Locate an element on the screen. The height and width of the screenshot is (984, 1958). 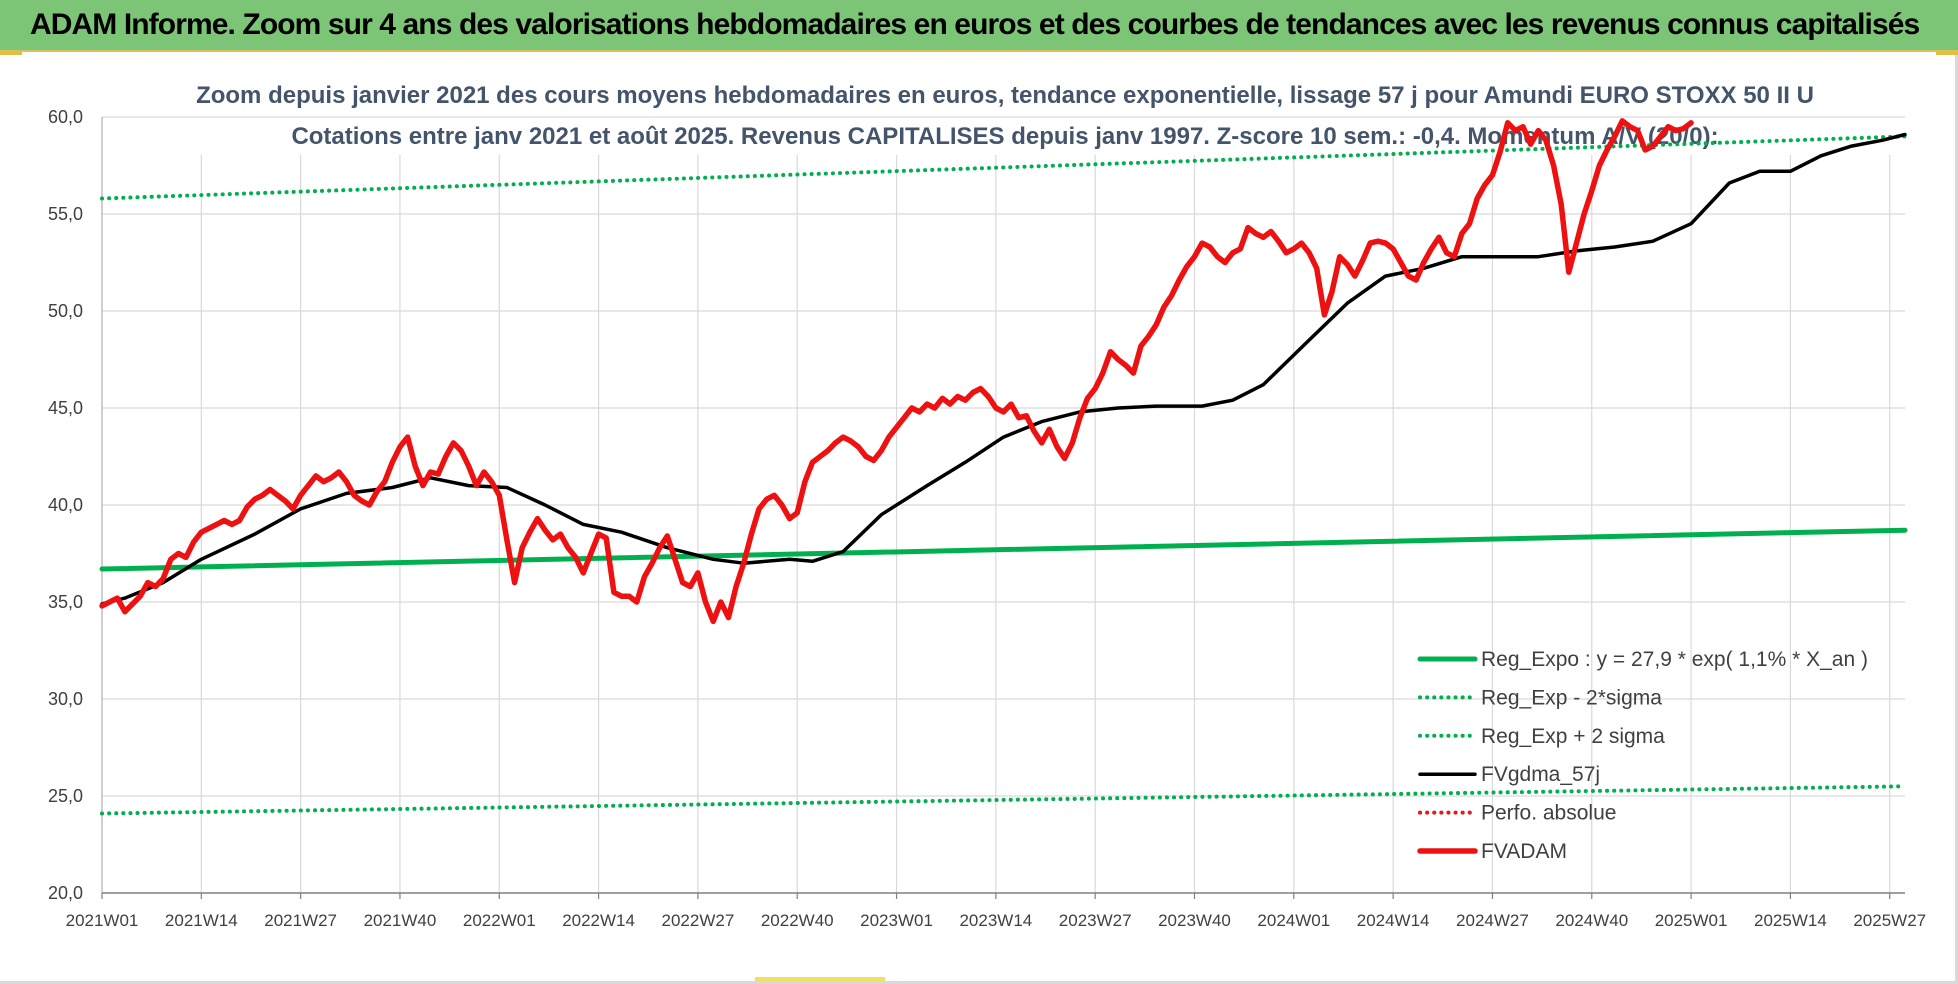
y-tick-label: 55,0 is located at coordinates (65, 214).